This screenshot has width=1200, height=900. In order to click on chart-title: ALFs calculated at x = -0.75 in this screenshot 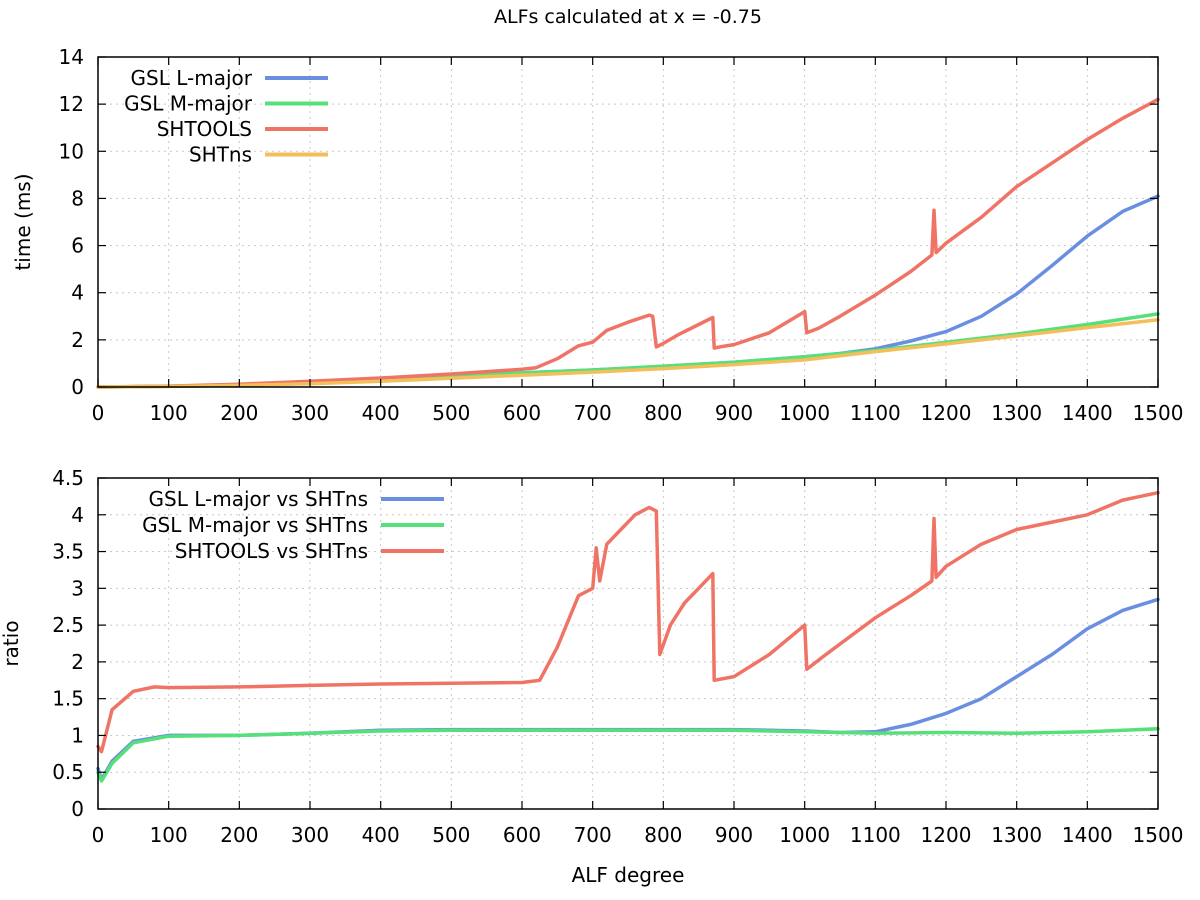, I will do `click(628, 17)`.